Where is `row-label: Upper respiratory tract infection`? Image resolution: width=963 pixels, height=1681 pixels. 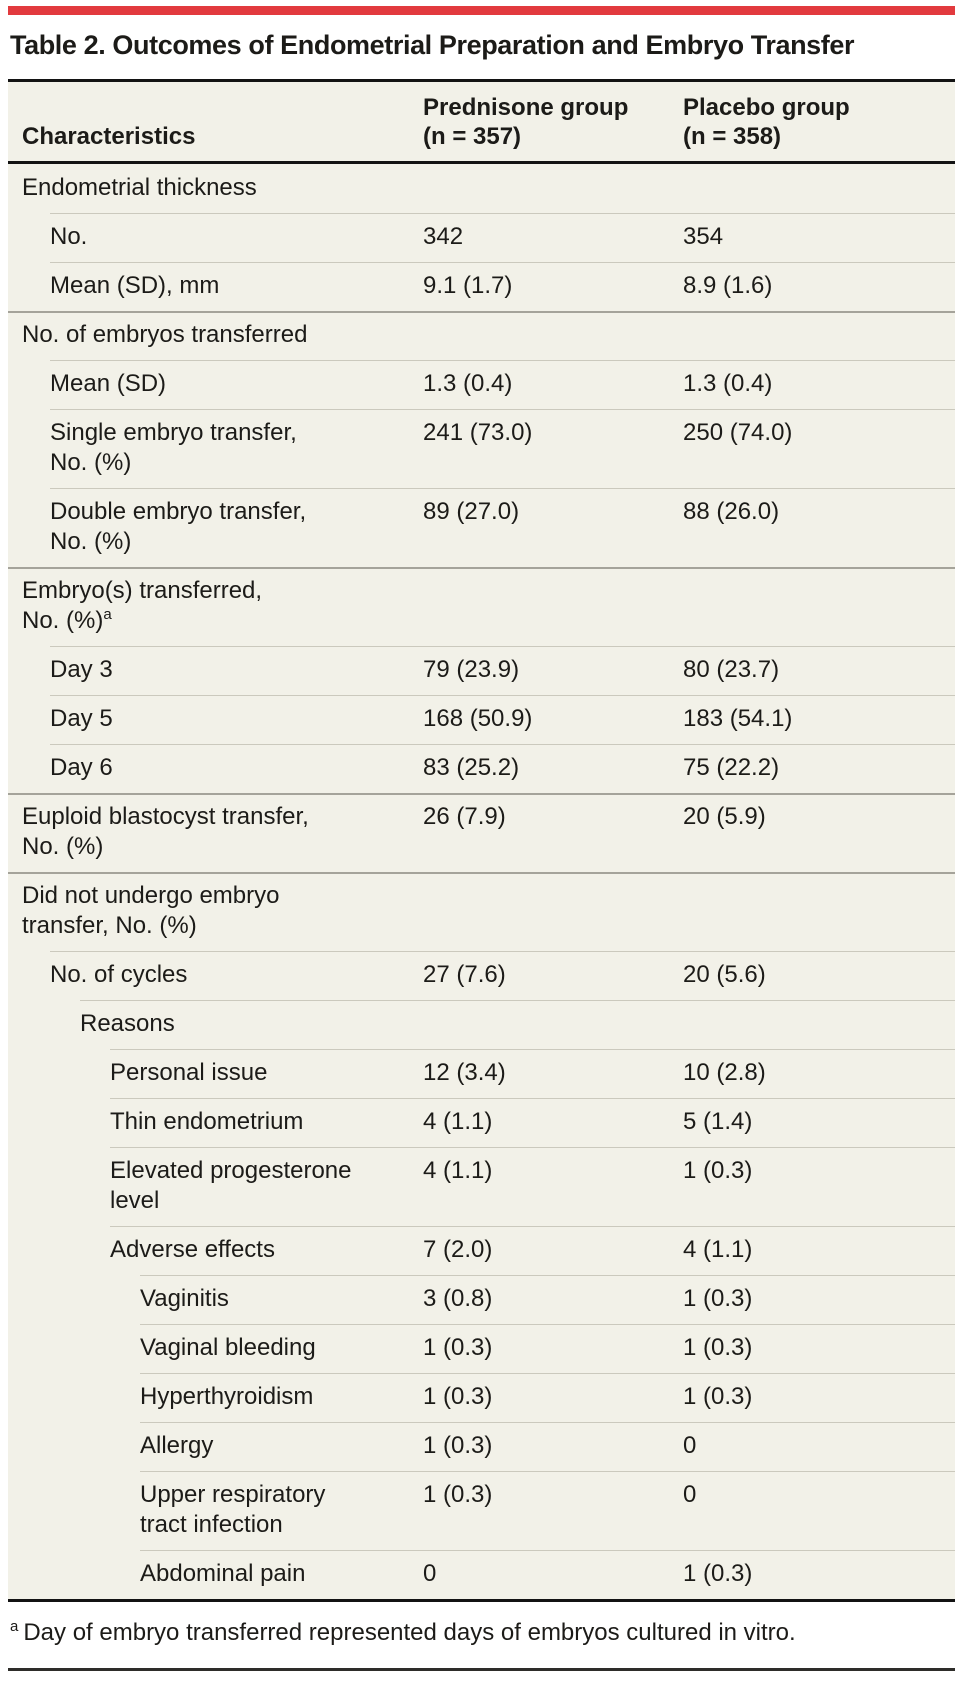
row-label: Upper respiratory tract infection is located at coordinates (233, 1509).